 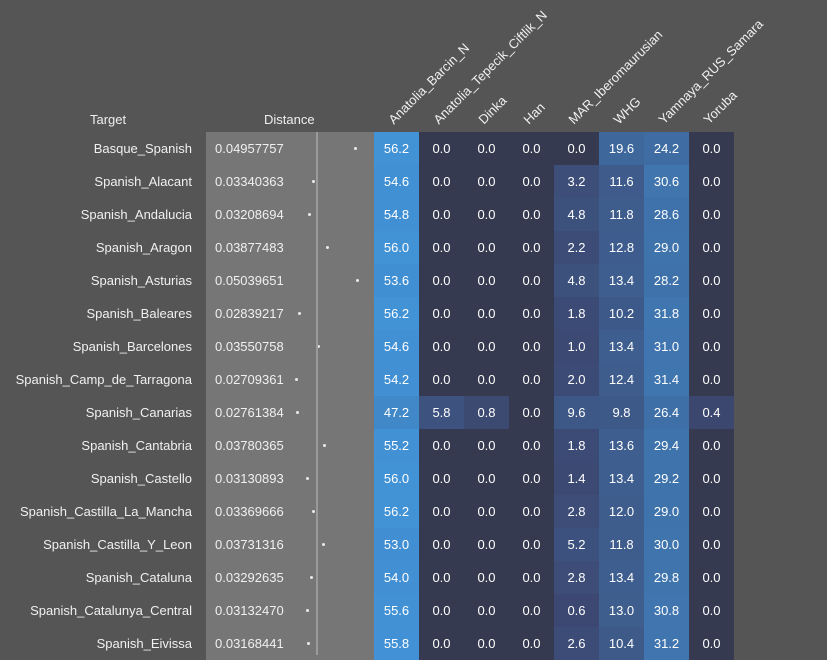 I want to click on value-cell-mar-iberomaurusian: 1.8, so click(x=576, y=313).